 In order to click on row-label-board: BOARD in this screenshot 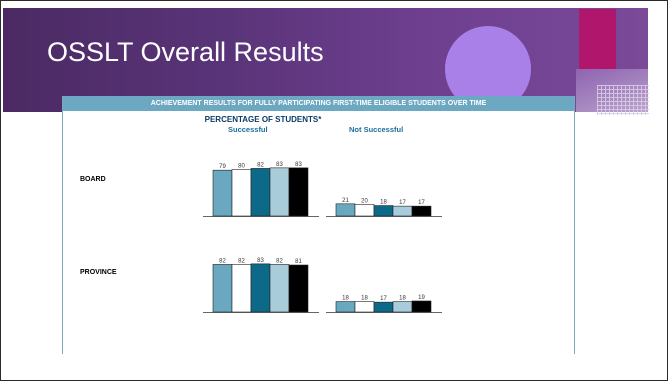, I will do `click(93, 179)`.